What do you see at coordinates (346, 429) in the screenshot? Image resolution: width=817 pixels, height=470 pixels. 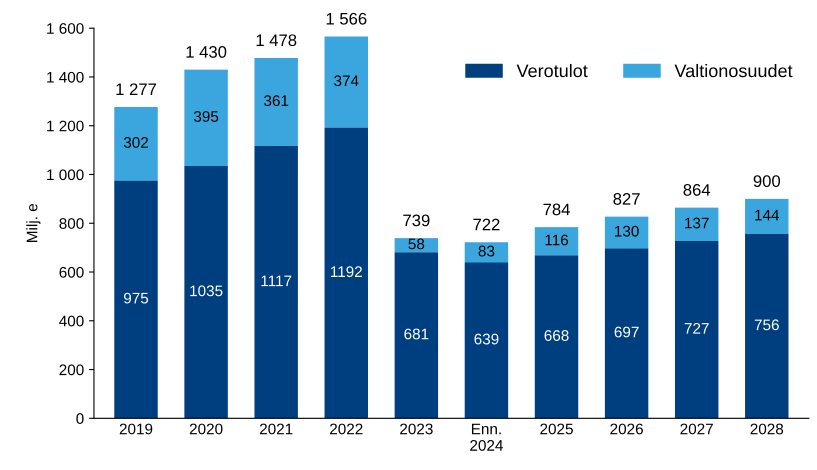 I see `x-tick-label: 2022` at bounding box center [346, 429].